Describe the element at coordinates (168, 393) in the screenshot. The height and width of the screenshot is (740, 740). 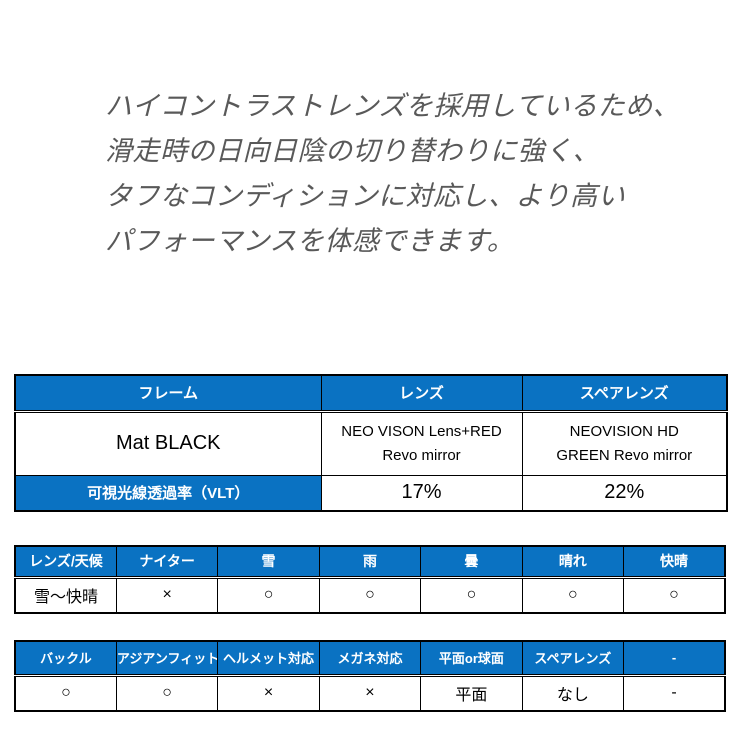
I see `spec-header-frame: フレーム` at that location.